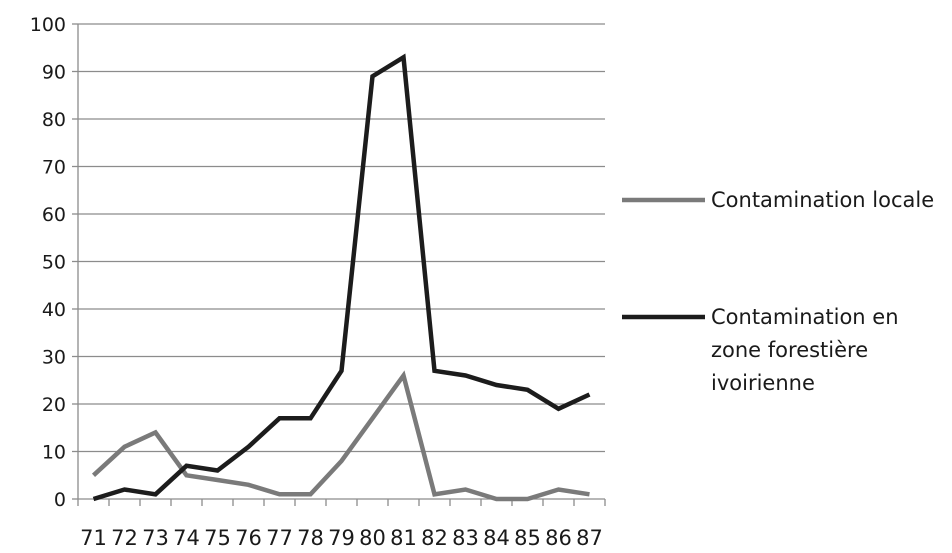 The width and height of the screenshot is (952, 553). What do you see at coordinates (763, 383) in the screenshot?
I see `legend-label-2: ivoirienne` at bounding box center [763, 383].